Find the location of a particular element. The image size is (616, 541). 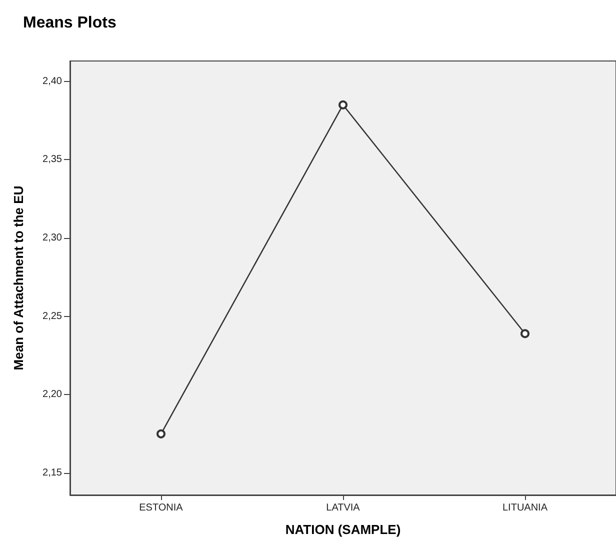

y-tick-label: 2,20 is located at coordinates (52, 394).